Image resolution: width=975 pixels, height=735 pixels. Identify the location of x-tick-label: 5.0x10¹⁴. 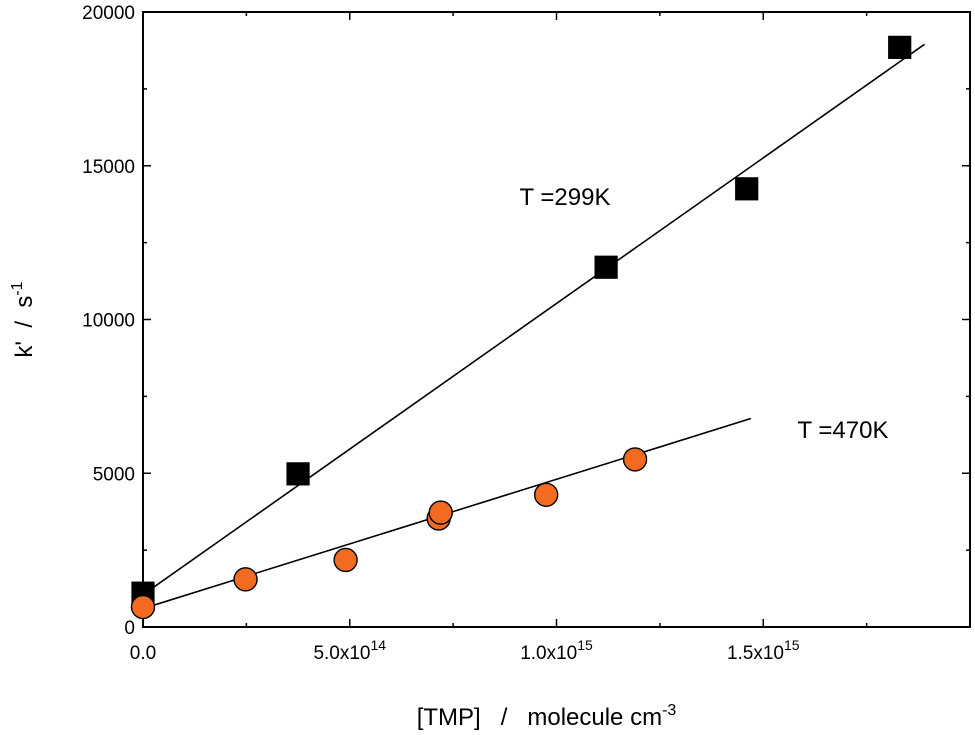
(349, 650).